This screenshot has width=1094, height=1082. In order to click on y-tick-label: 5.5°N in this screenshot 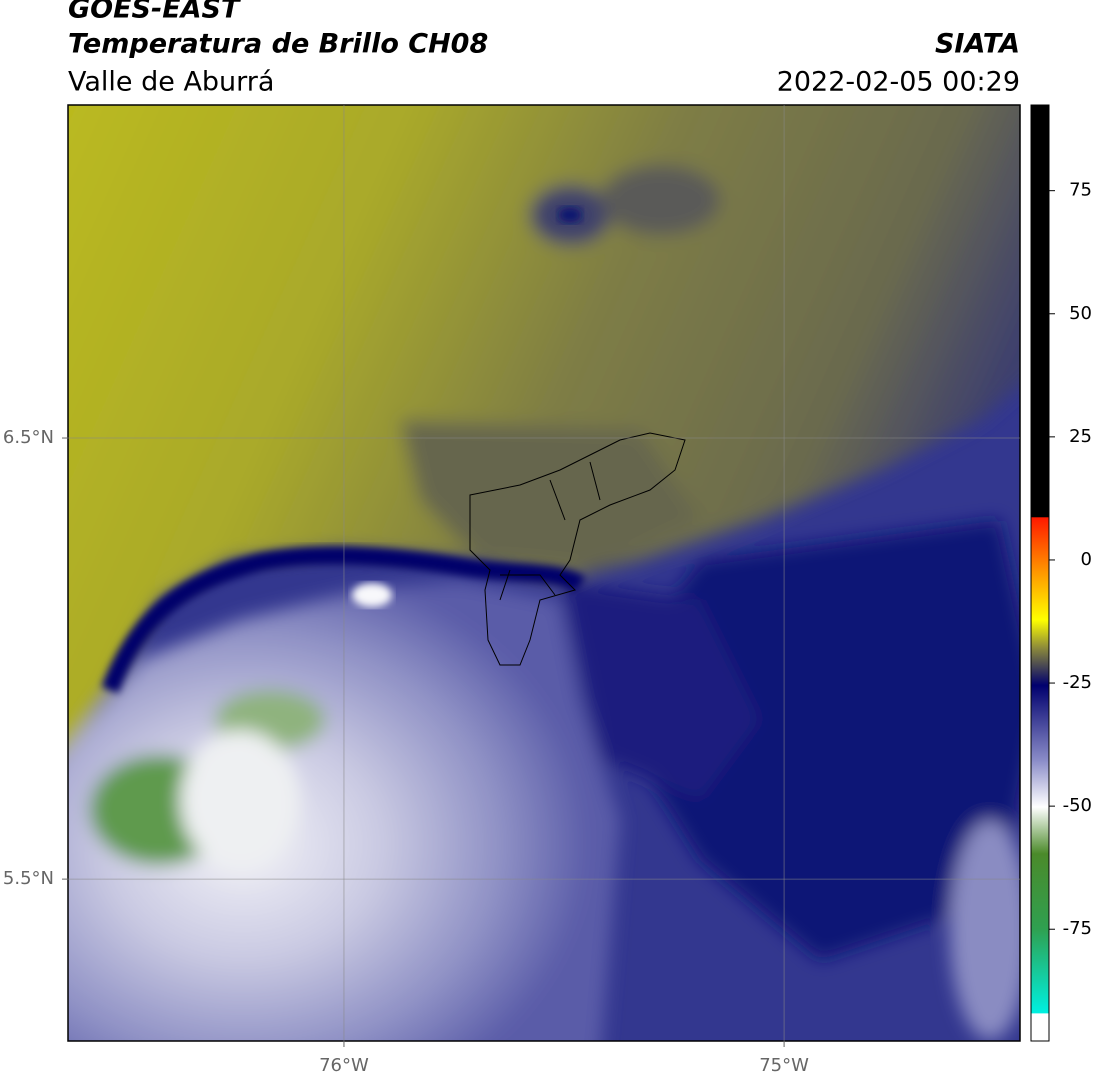, I will do `click(28, 878)`.